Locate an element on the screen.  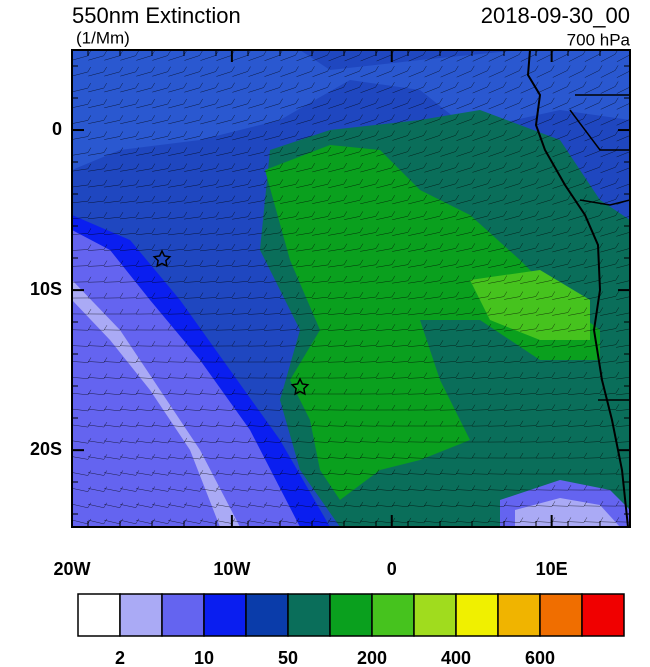
colorbar-box is located at coordinates (435, 615).